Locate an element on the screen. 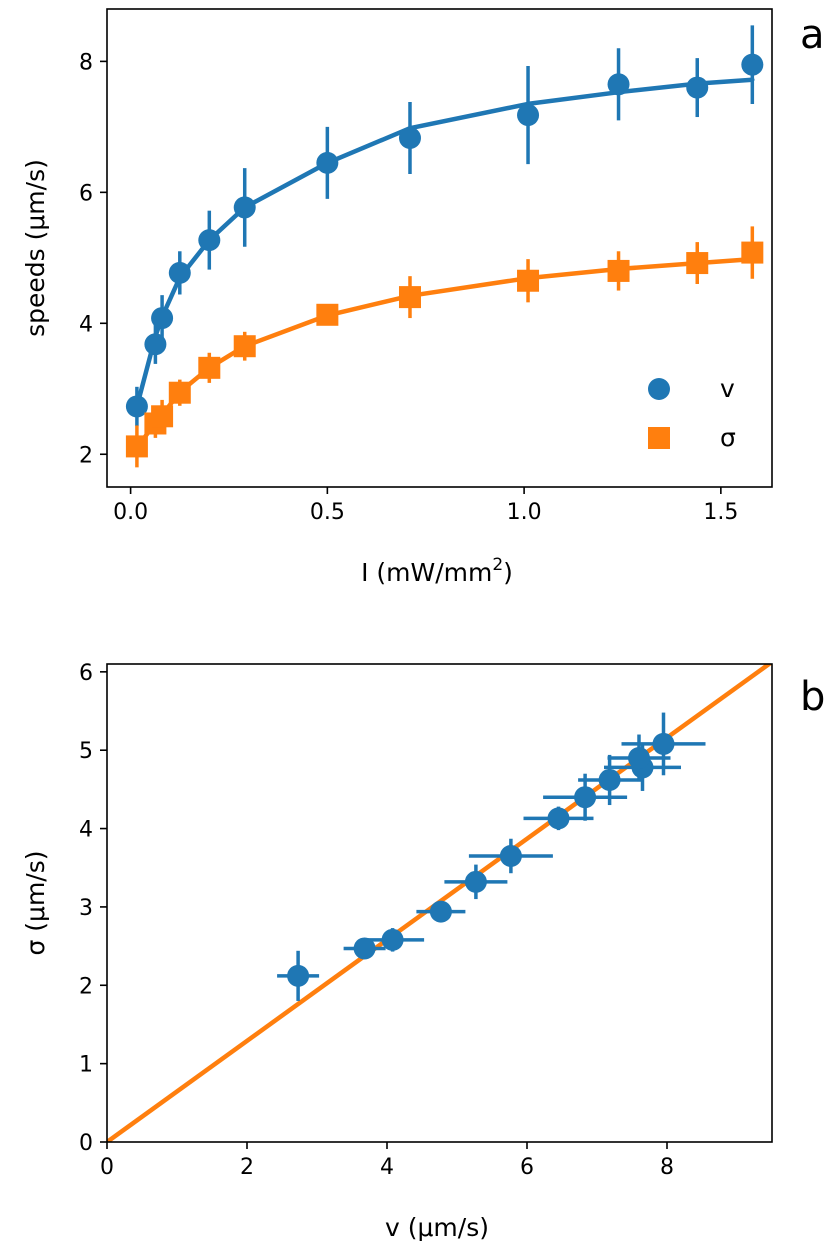 This screenshot has width=830, height=1255. panel-b-ytick-label: 1 is located at coordinates (86, 1065).